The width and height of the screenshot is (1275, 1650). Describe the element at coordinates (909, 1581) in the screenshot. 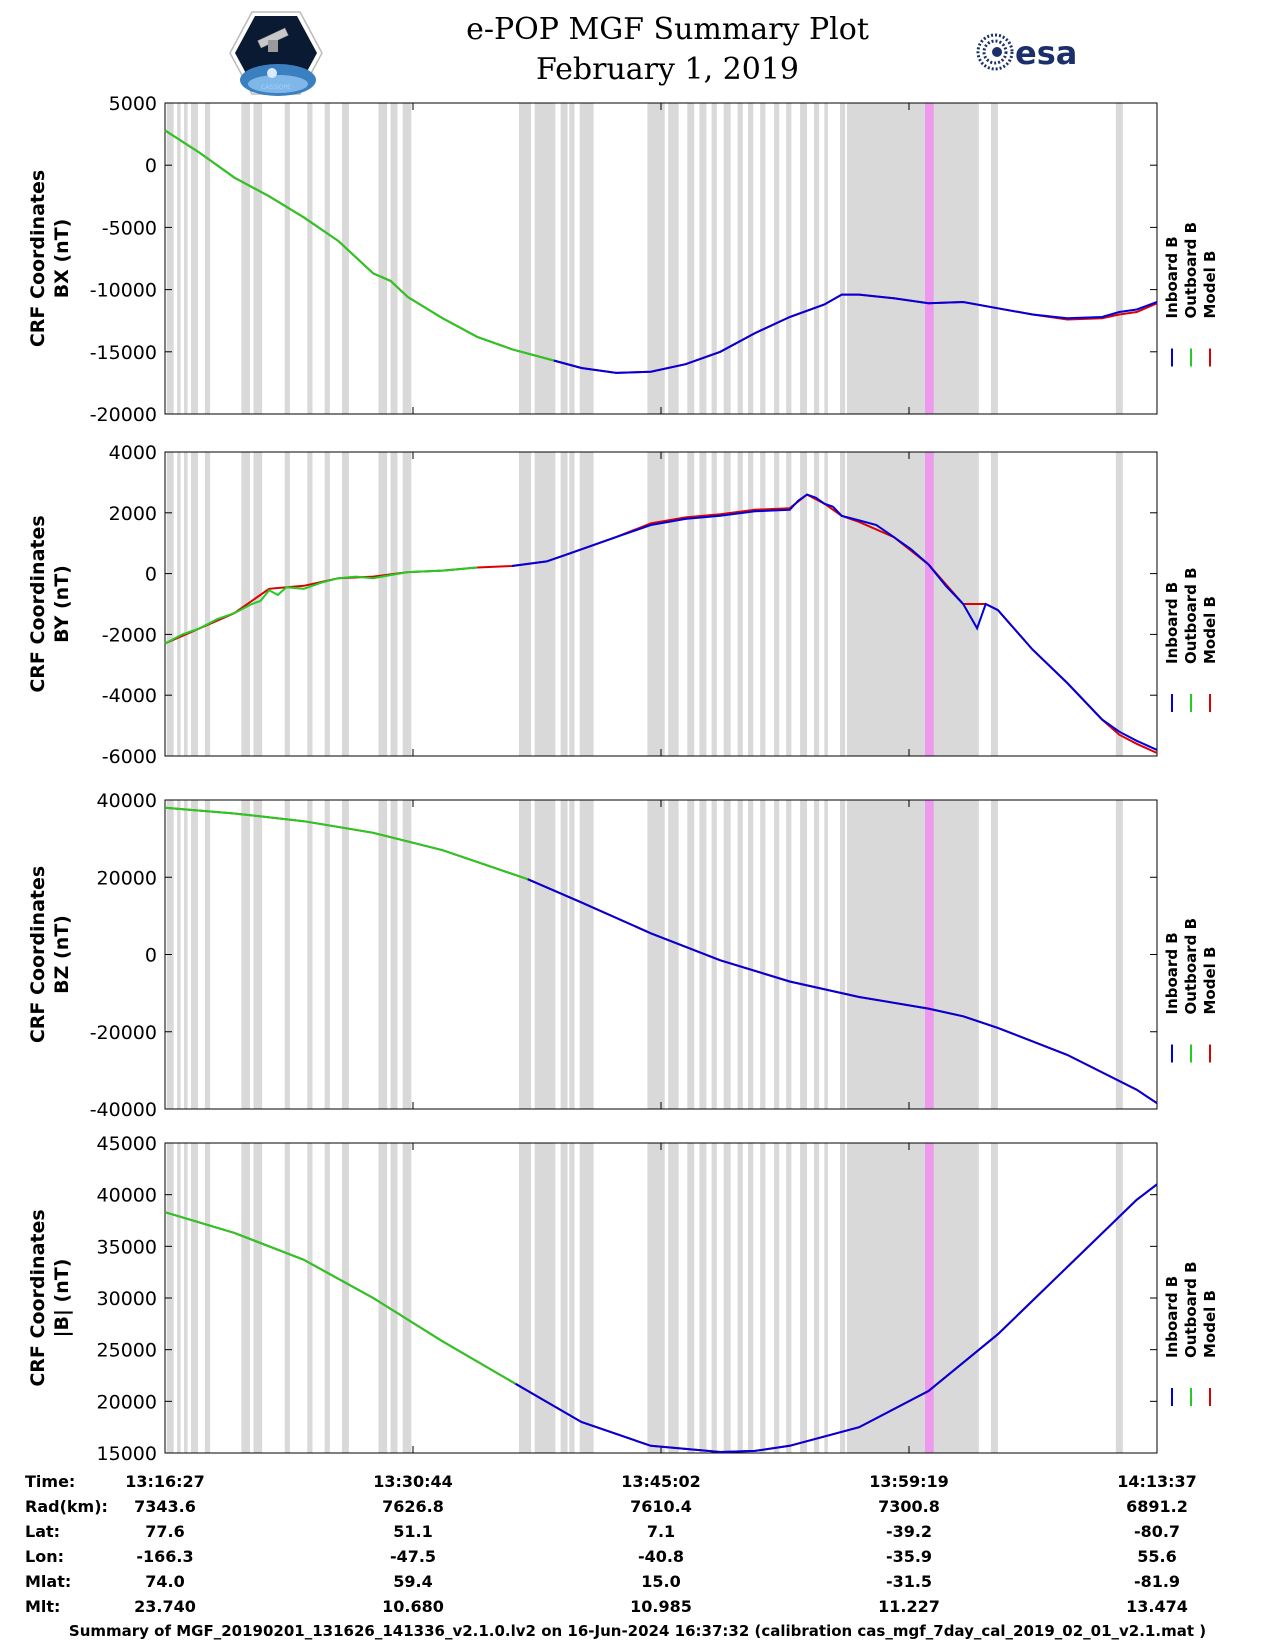

I see `ephemeris-value: -31.5` at that location.